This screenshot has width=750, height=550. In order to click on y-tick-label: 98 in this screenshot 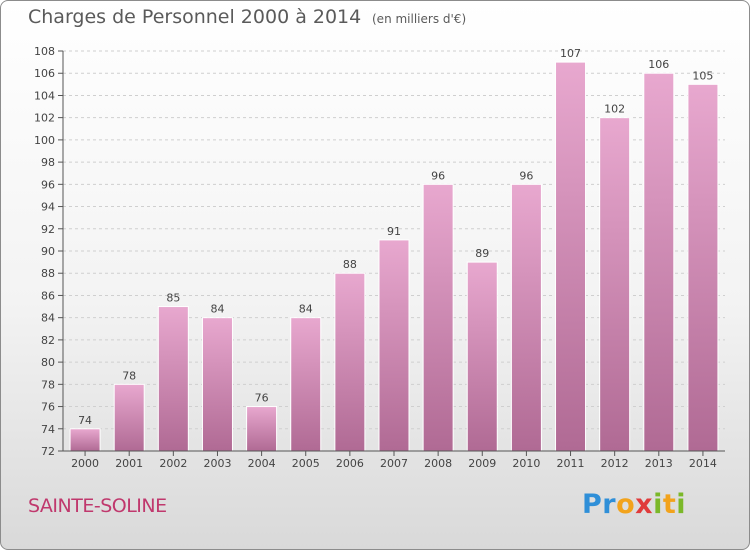, I will do `click(48, 162)`.